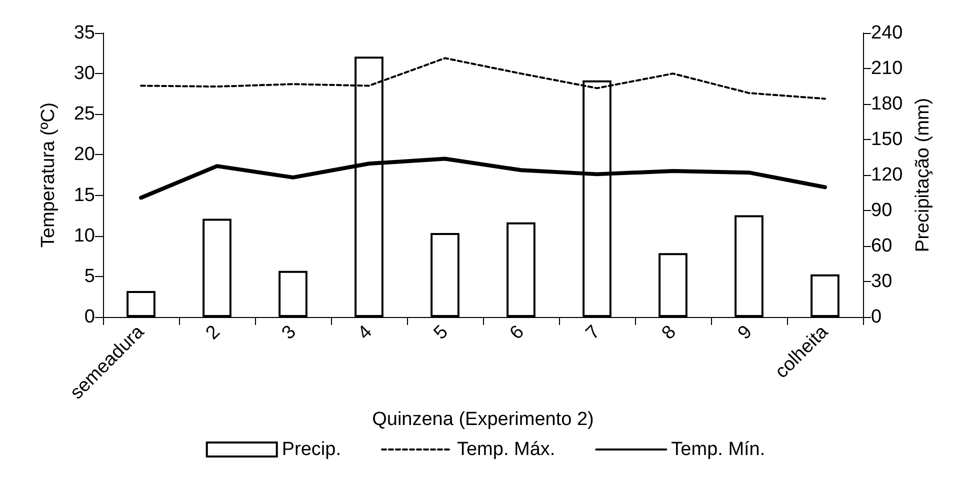 Image resolution: width=971 pixels, height=477 pixels. Describe the element at coordinates (887, 139) in the screenshot. I see `y2-tick-label: 150` at that location.